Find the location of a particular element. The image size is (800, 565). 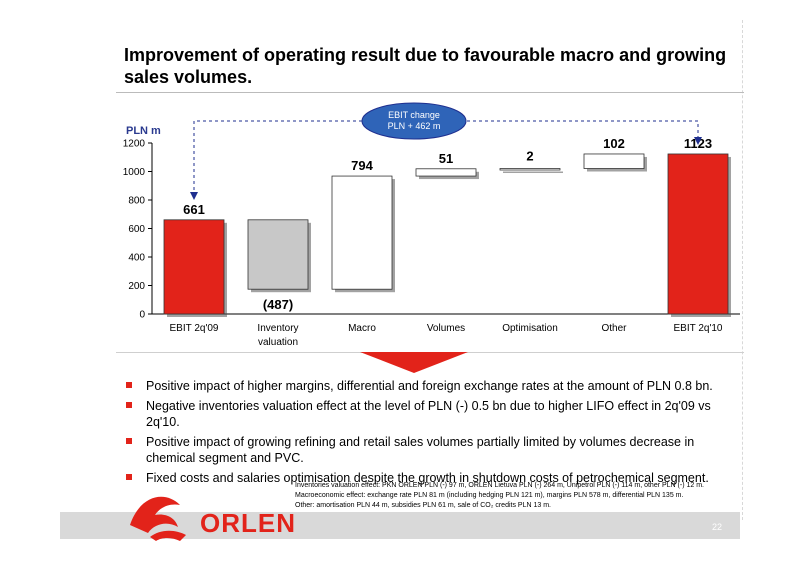

x-tick-label: valuation is located at coordinates (278, 342).